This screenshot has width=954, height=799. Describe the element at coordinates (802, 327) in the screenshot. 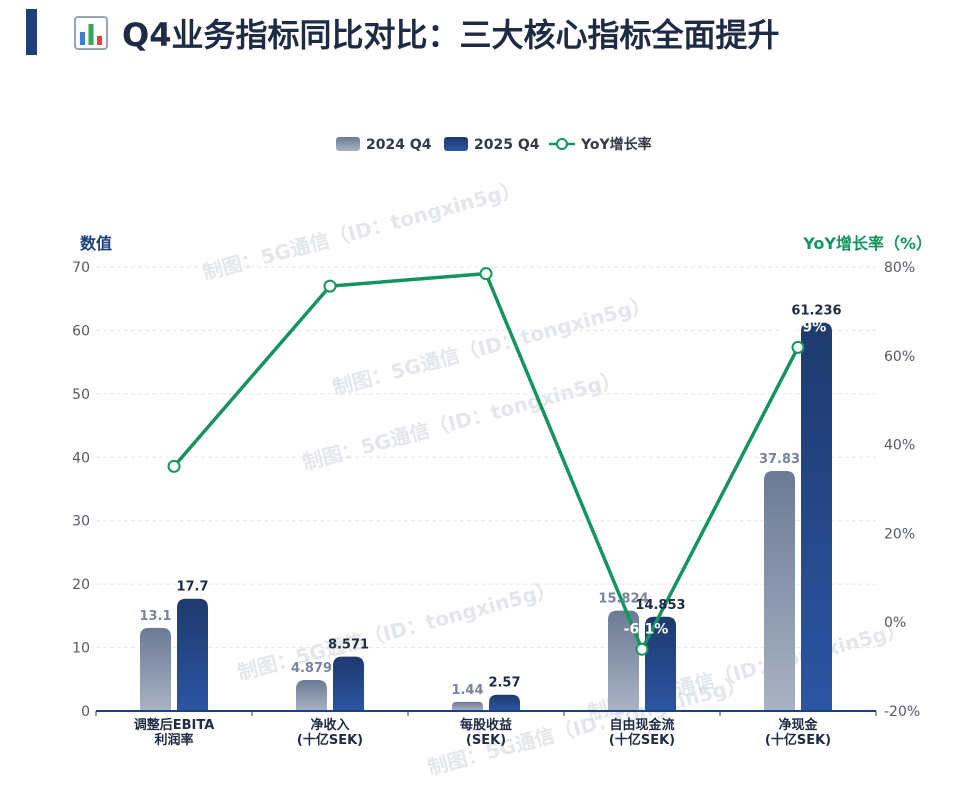

I see `yoy-data-label: 61.9%` at that location.